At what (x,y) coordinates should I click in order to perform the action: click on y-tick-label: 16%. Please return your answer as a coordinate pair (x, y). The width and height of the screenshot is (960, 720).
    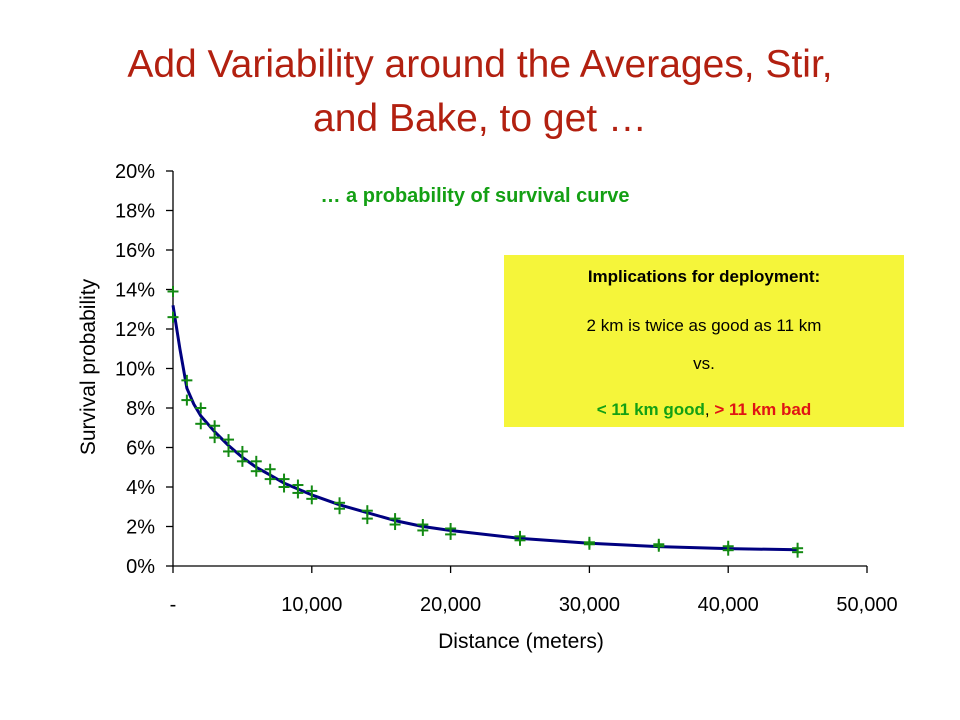
    Looking at the image, I should click on (135, 251).